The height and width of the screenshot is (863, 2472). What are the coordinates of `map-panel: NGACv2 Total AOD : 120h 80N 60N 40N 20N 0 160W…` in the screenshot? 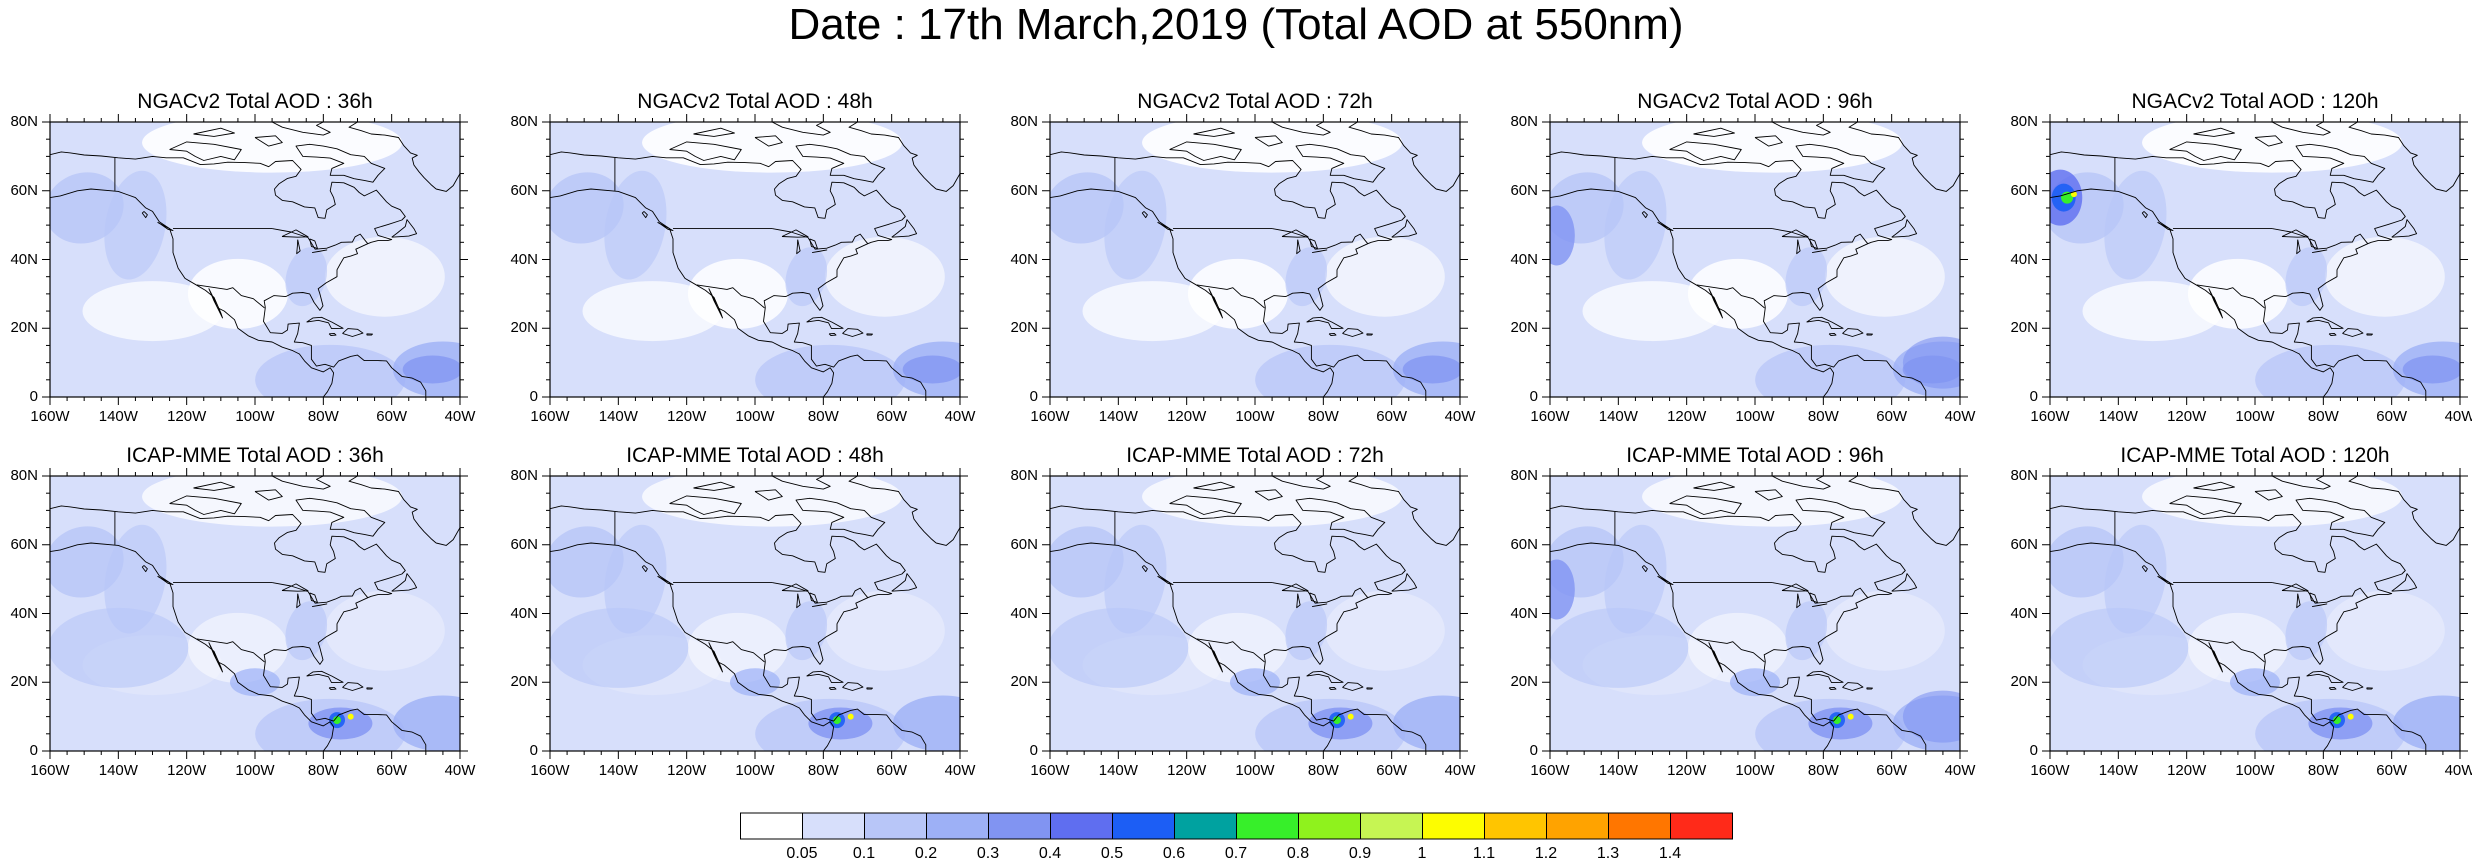 It's located at (2241, 257).